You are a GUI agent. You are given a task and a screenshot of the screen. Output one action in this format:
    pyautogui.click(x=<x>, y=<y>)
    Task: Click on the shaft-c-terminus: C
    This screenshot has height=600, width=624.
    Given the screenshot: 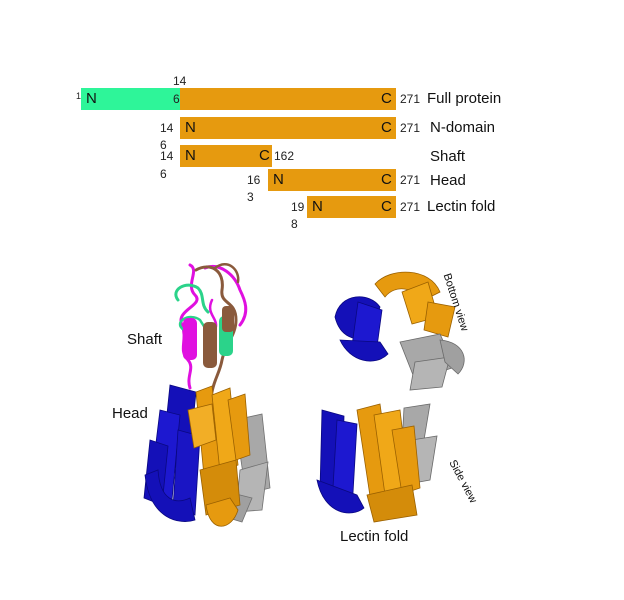 What is the action you would take?
    pyautogui.click(x=264, y=155)
    